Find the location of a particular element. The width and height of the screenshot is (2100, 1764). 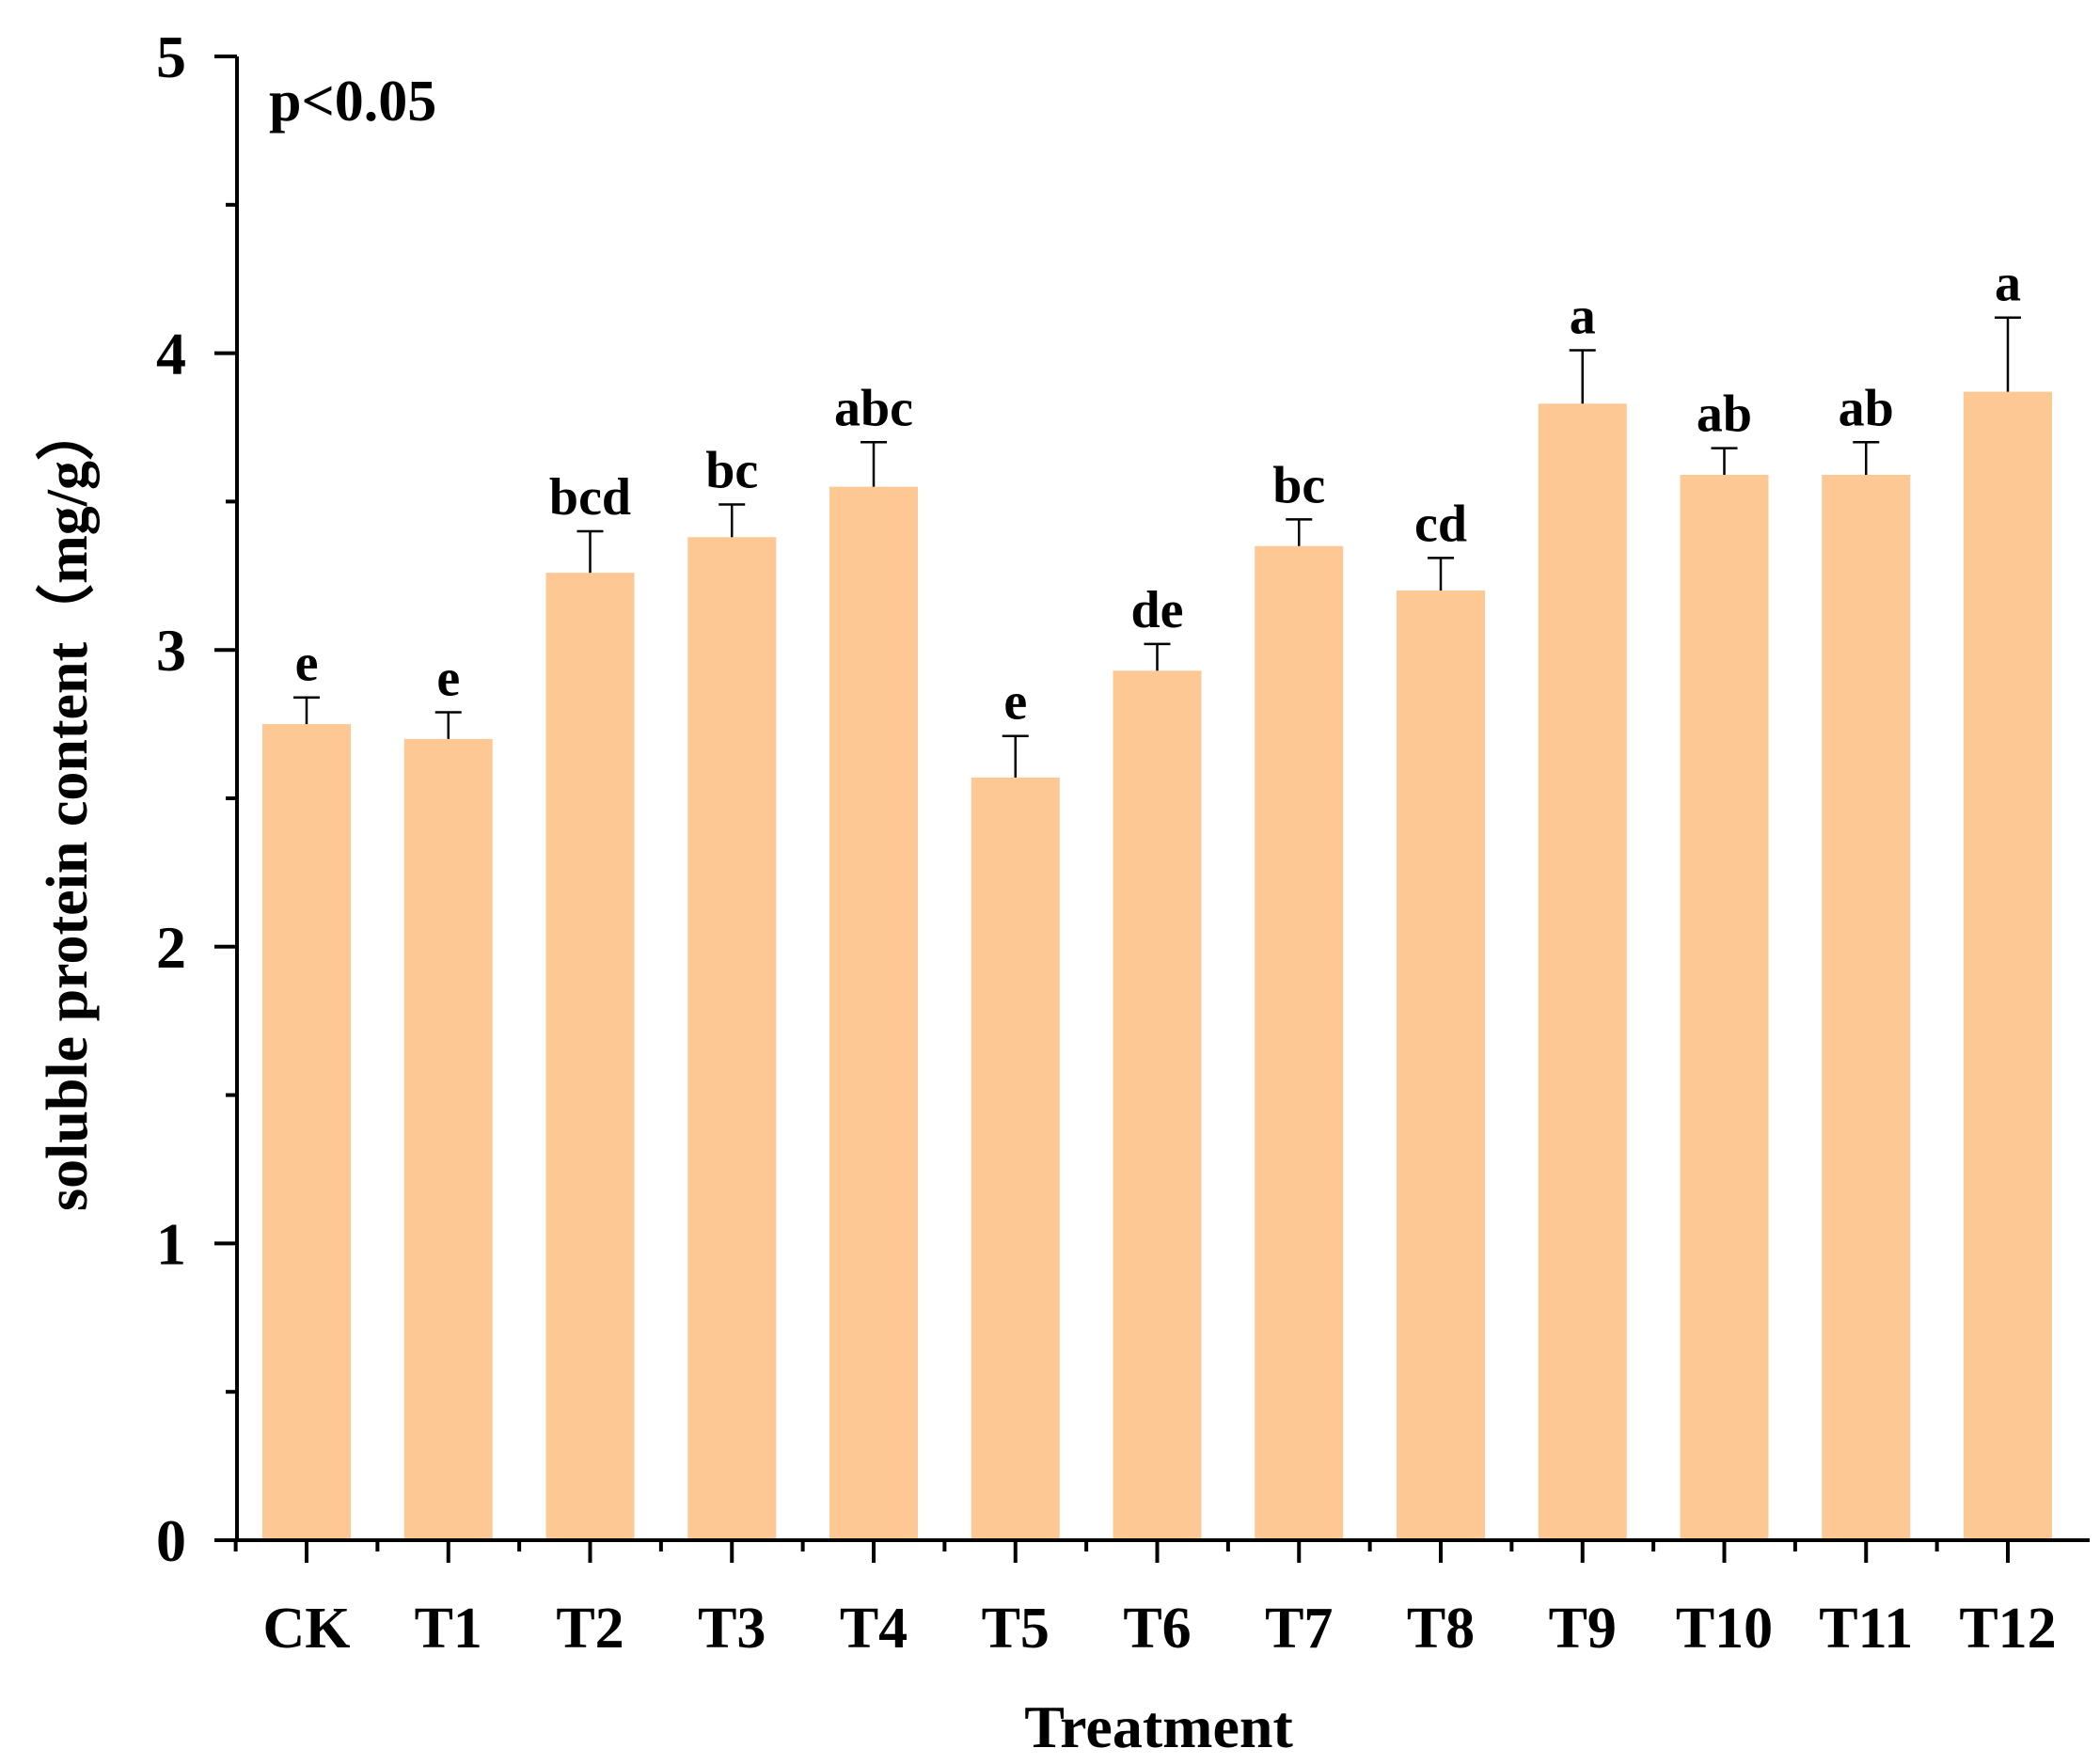

significance-annotation: p<0.05 is located at coordinates (352, 102).